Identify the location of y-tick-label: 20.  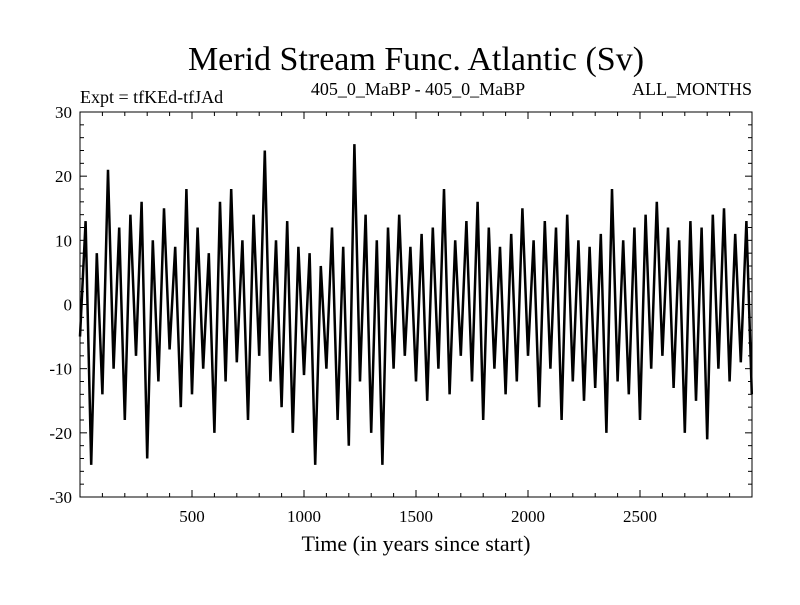
(63, 176).